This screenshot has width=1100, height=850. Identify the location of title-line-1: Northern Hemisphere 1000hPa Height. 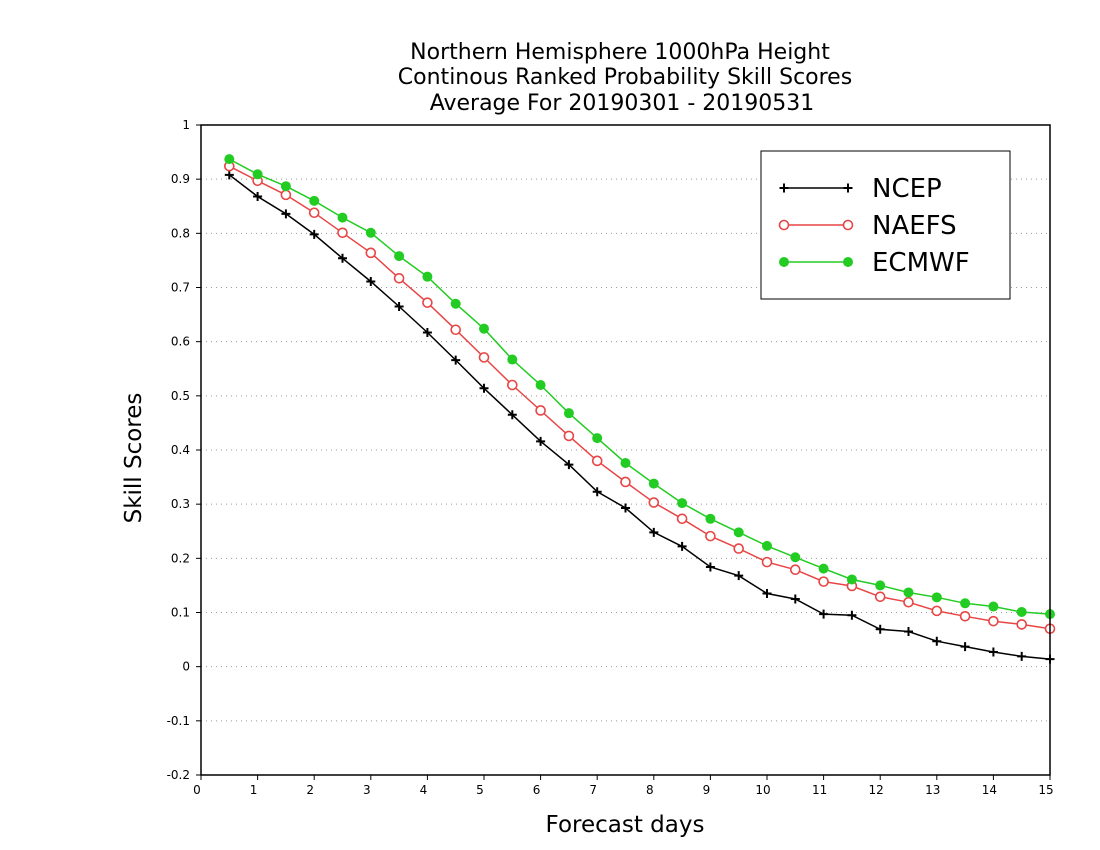
(620, 52).